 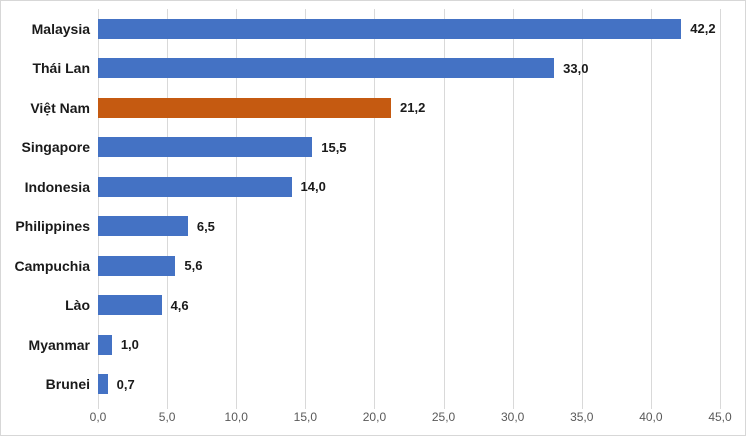 I want to click on bar-value-label: 6,5, so click(x=205, y=226).